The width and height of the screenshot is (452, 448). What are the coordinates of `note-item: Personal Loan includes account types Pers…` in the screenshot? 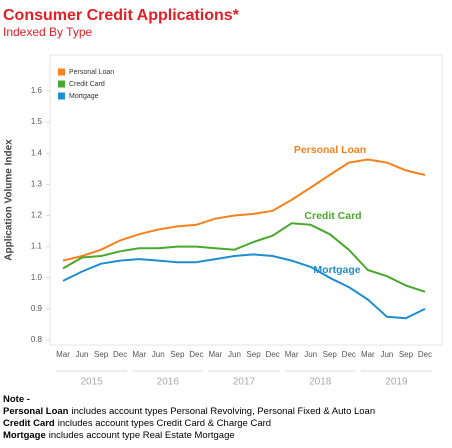 It's located at (189, 412).